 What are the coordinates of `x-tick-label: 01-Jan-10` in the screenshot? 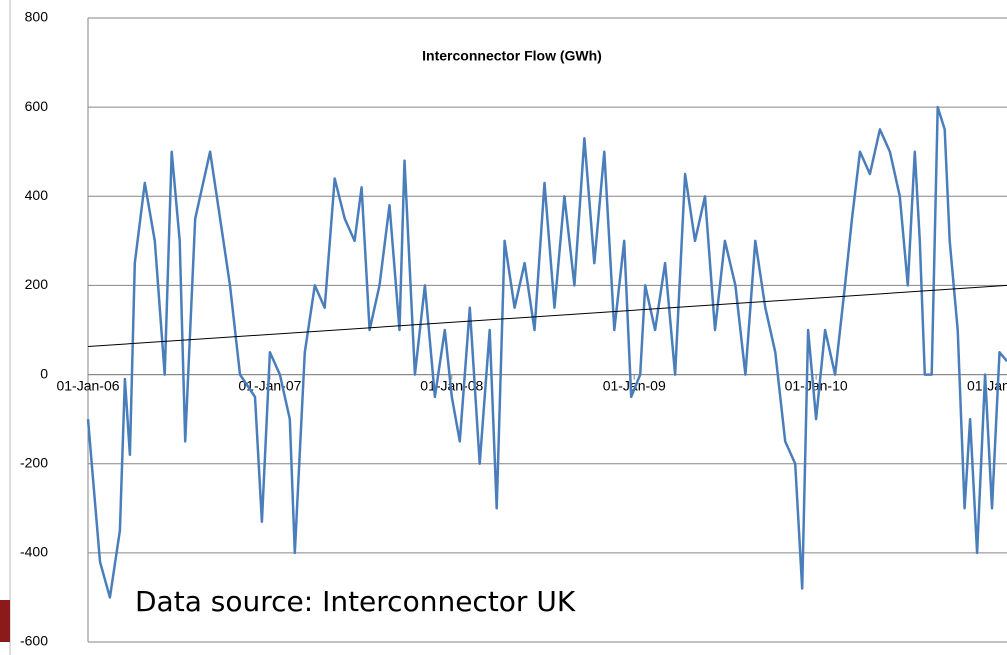 It's located at (816, 385).